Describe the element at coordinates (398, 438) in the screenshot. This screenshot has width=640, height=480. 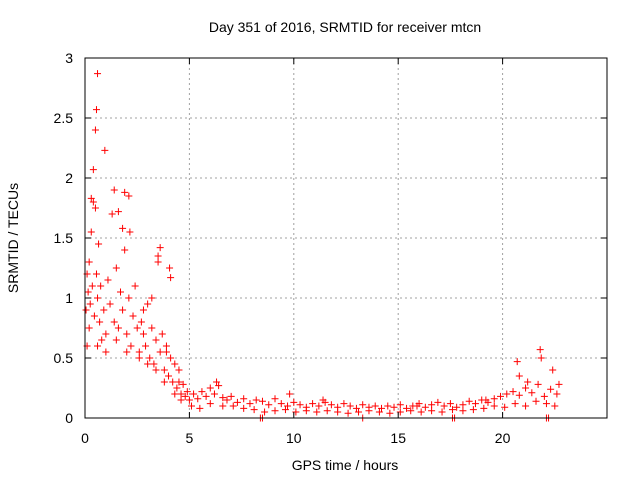
I see `x-tick-label: 15` at that location.